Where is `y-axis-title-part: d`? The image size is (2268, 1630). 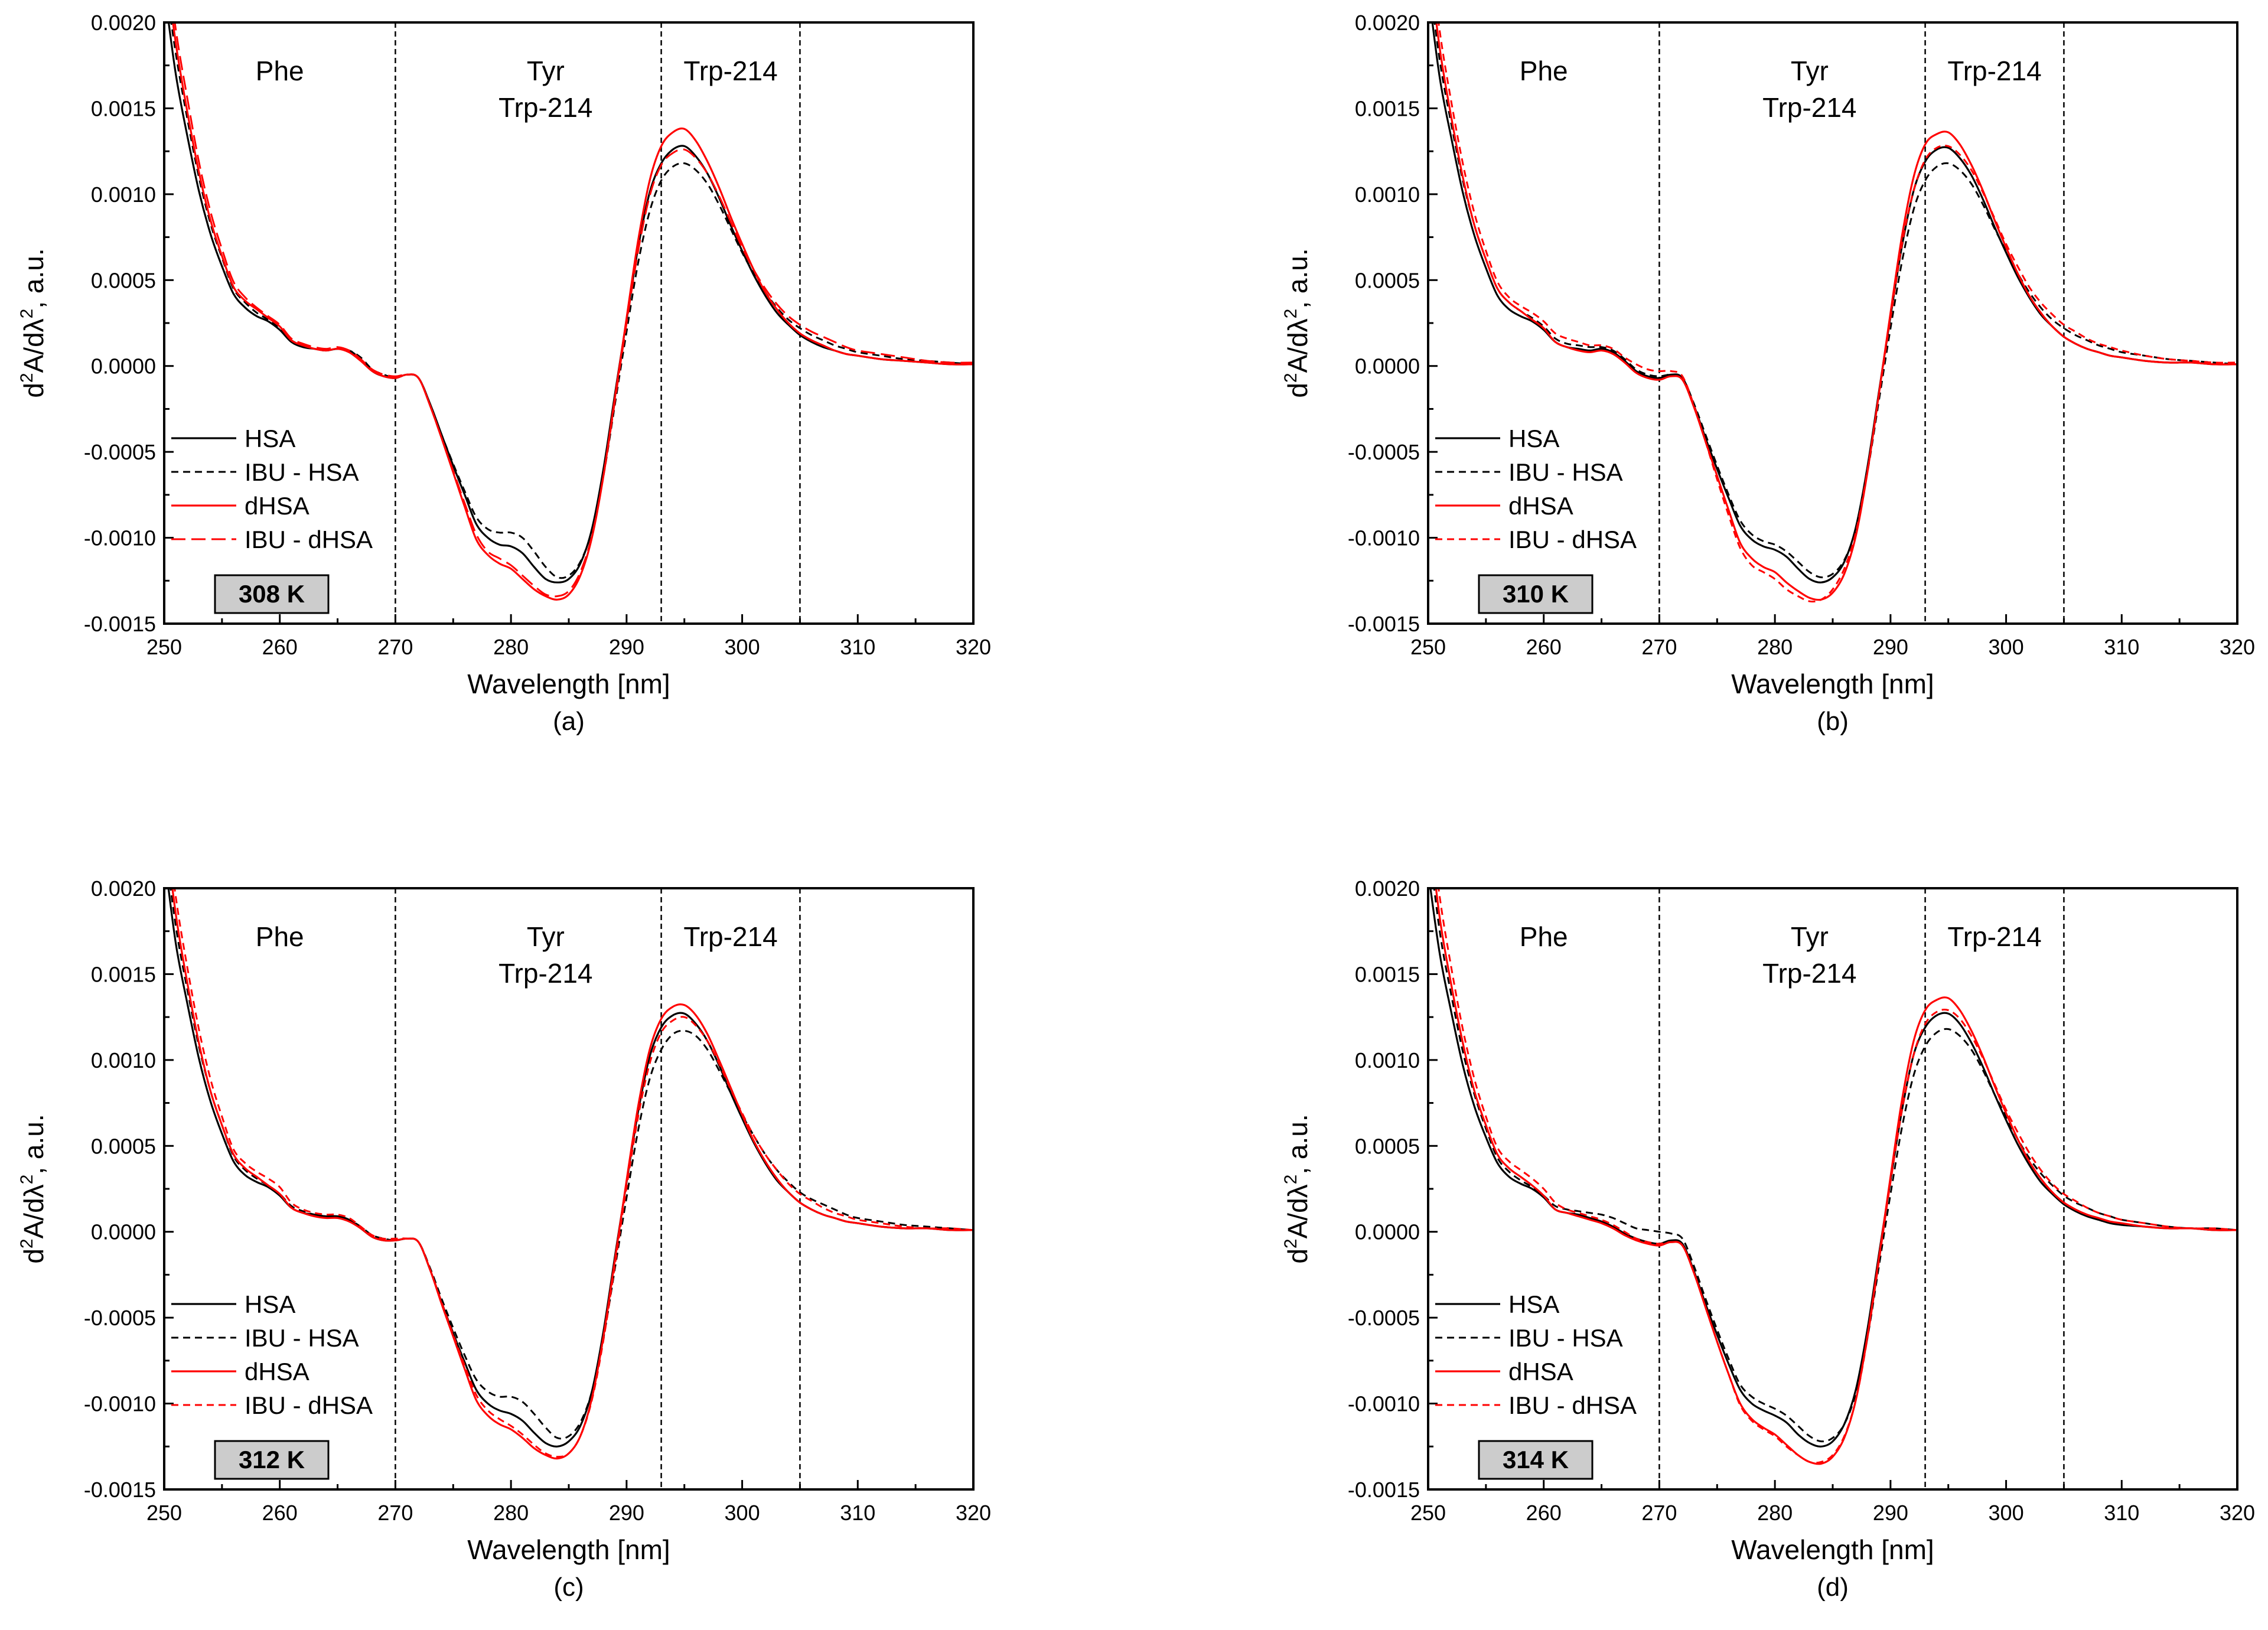 y-axis-title-part: d is located at coordinates (1297, 390).